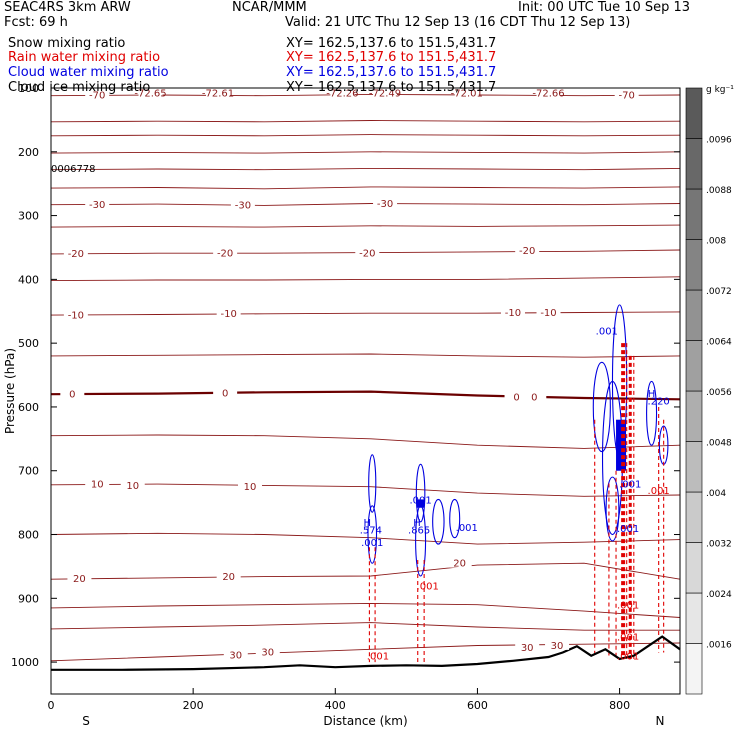  What do you see at coordinates (419, 530) in the screenshot?
I see `cloud-water-label: .865` at bounding box center [419, 530].